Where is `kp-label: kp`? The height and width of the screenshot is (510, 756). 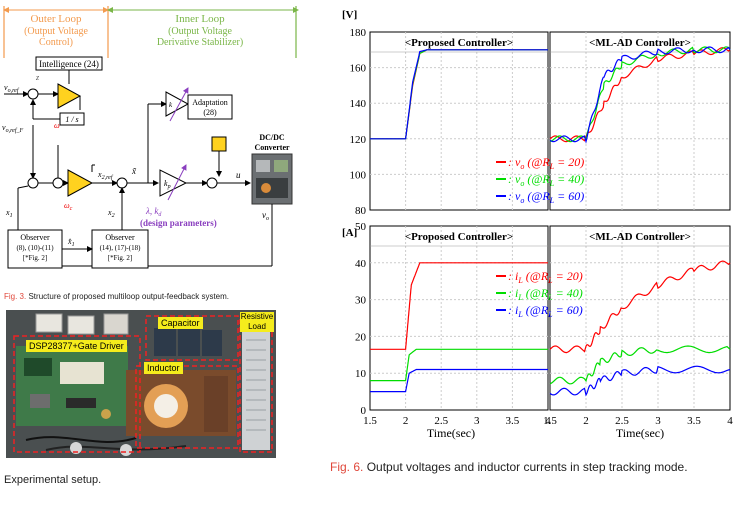 kp-label: kp is located at coordinates (167, 184).